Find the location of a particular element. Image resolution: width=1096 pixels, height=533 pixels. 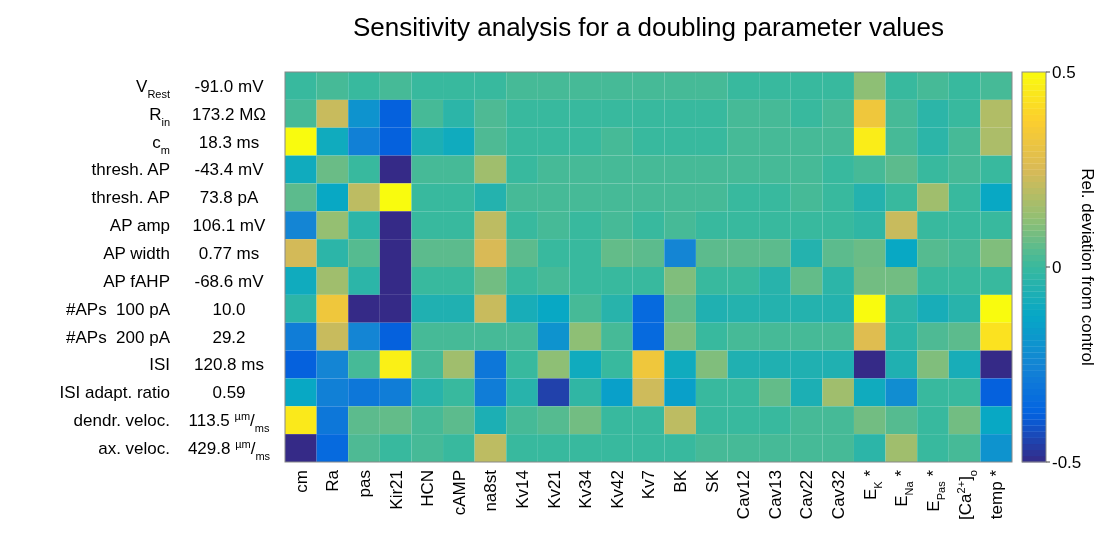

x-tick-label: temp * is located at coordinates (997, 494).